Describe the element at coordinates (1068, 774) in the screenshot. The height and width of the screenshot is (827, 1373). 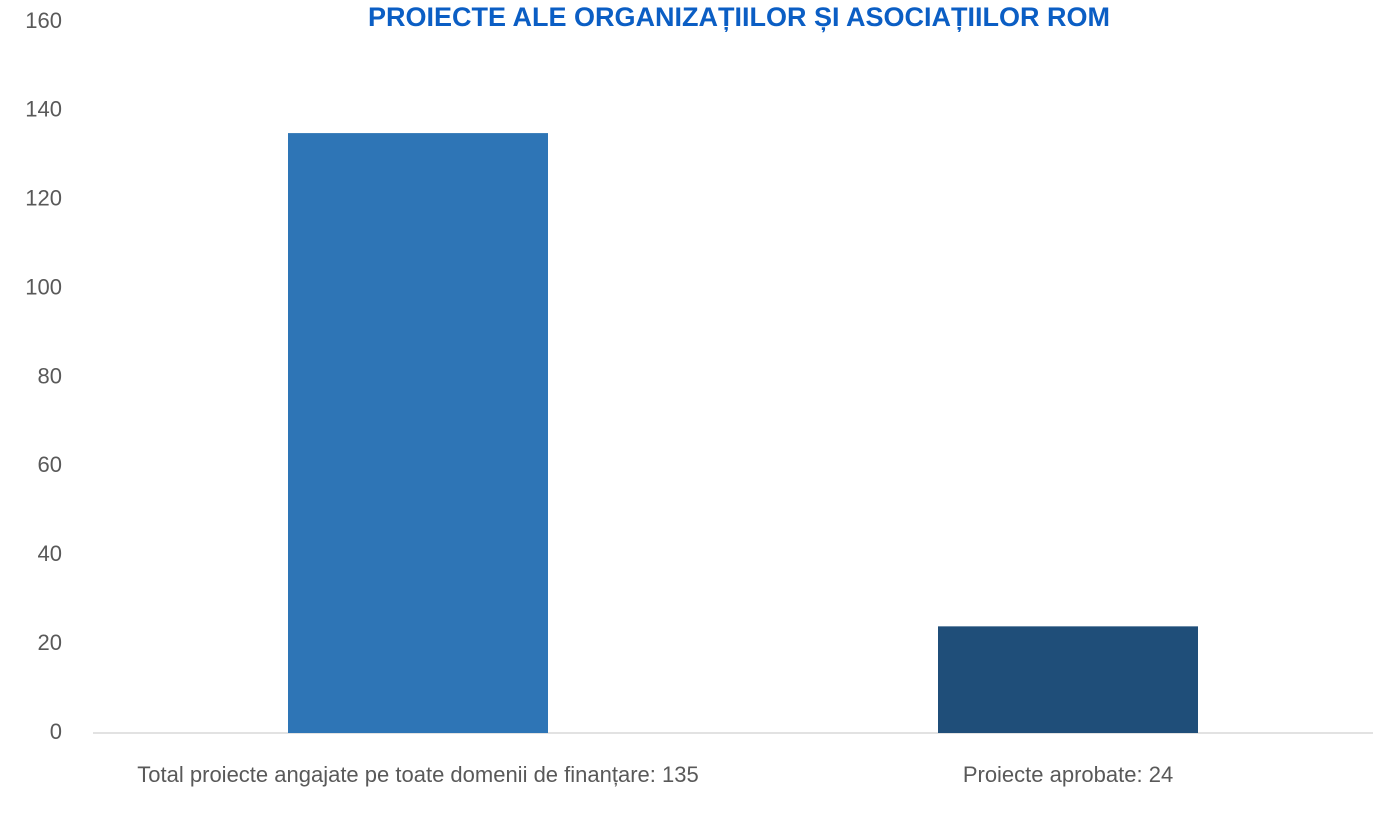
I see `x-tick-label: Proiecte aprobate: 24` at that location.